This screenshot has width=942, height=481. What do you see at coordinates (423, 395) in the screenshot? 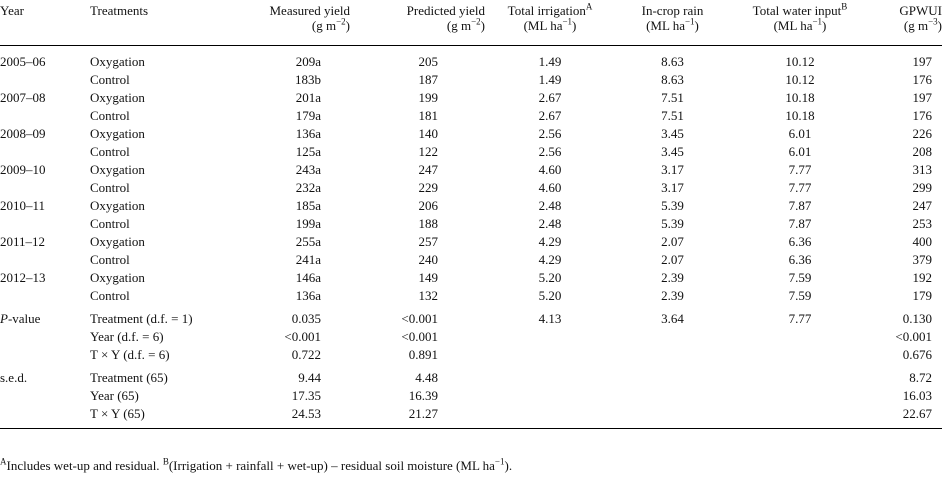
I see `predicted-yield-cell: 16.39` at bounding box center [423, 395].